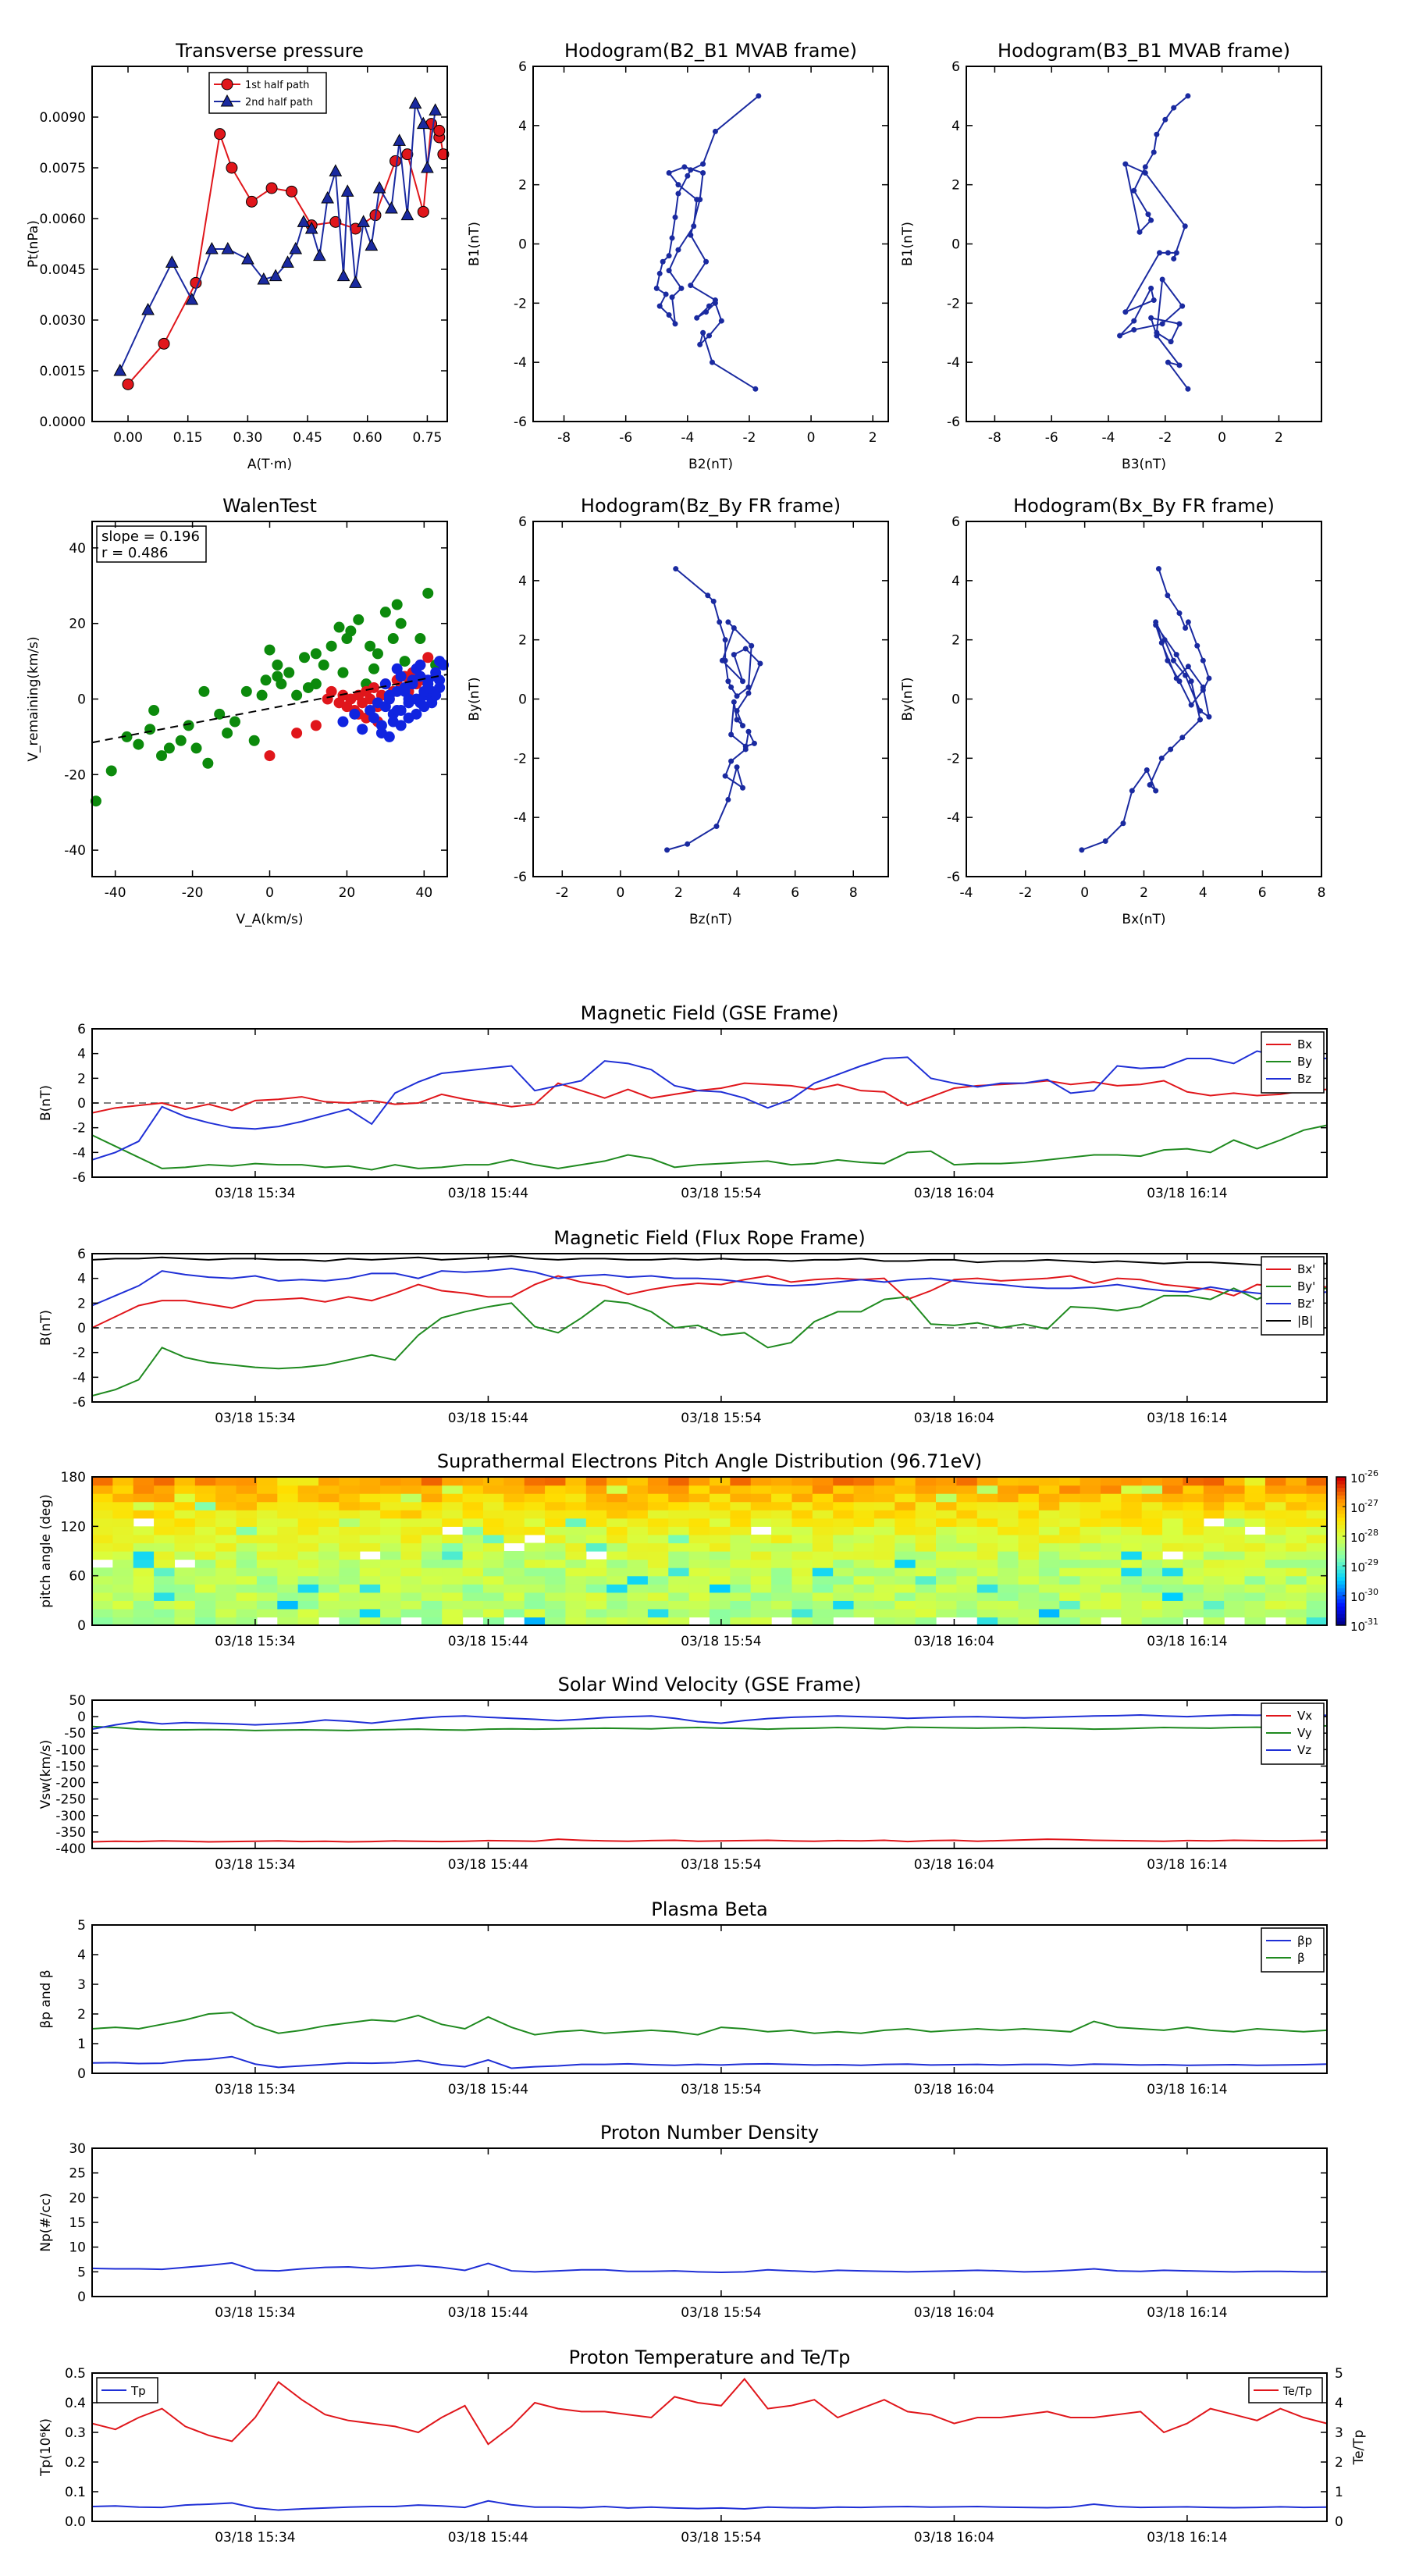  What do you see at coordinates (1025, 893) in the screenshot?
I see `x-tick-label: -2` at bounding box center [1025, 893].